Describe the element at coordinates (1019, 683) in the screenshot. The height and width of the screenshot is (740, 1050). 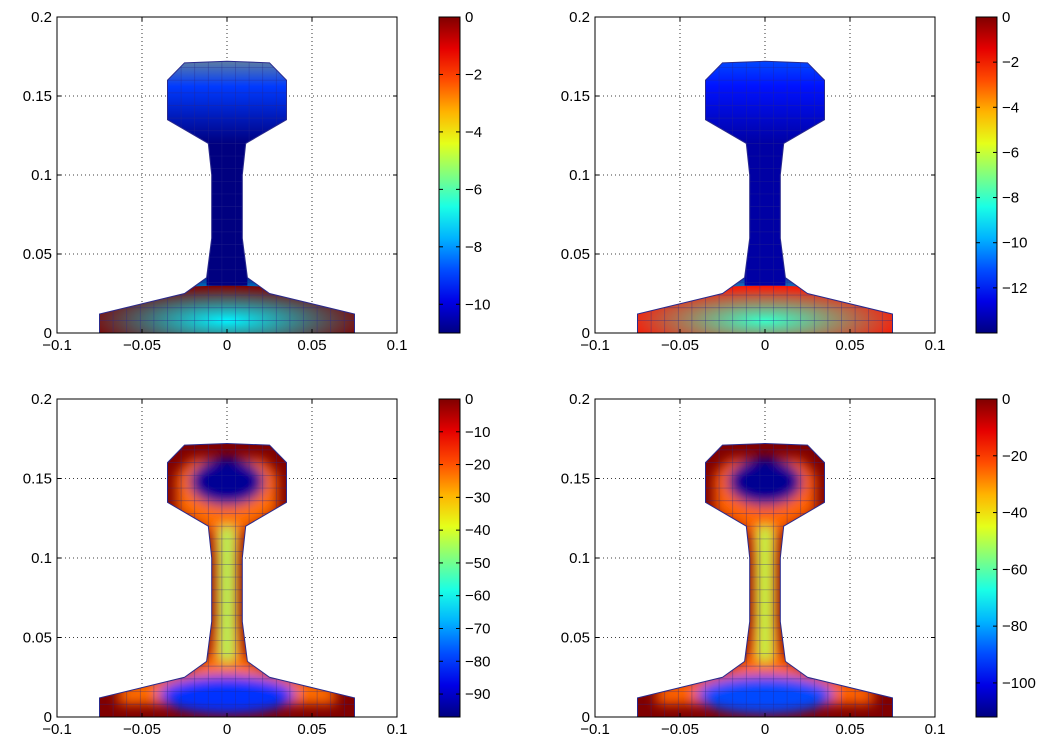
I see `colorbar-tick-label: −100` at that location.